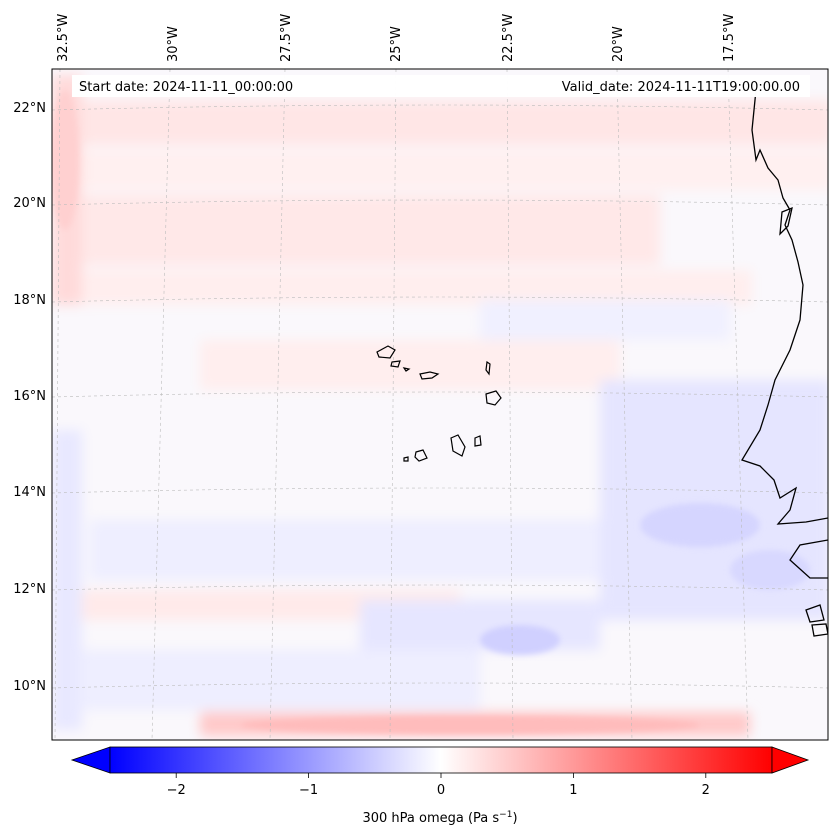 This screenshot has height=839, width=837. I want to click on colorbar-tick-label: 0, so click(441, 790).